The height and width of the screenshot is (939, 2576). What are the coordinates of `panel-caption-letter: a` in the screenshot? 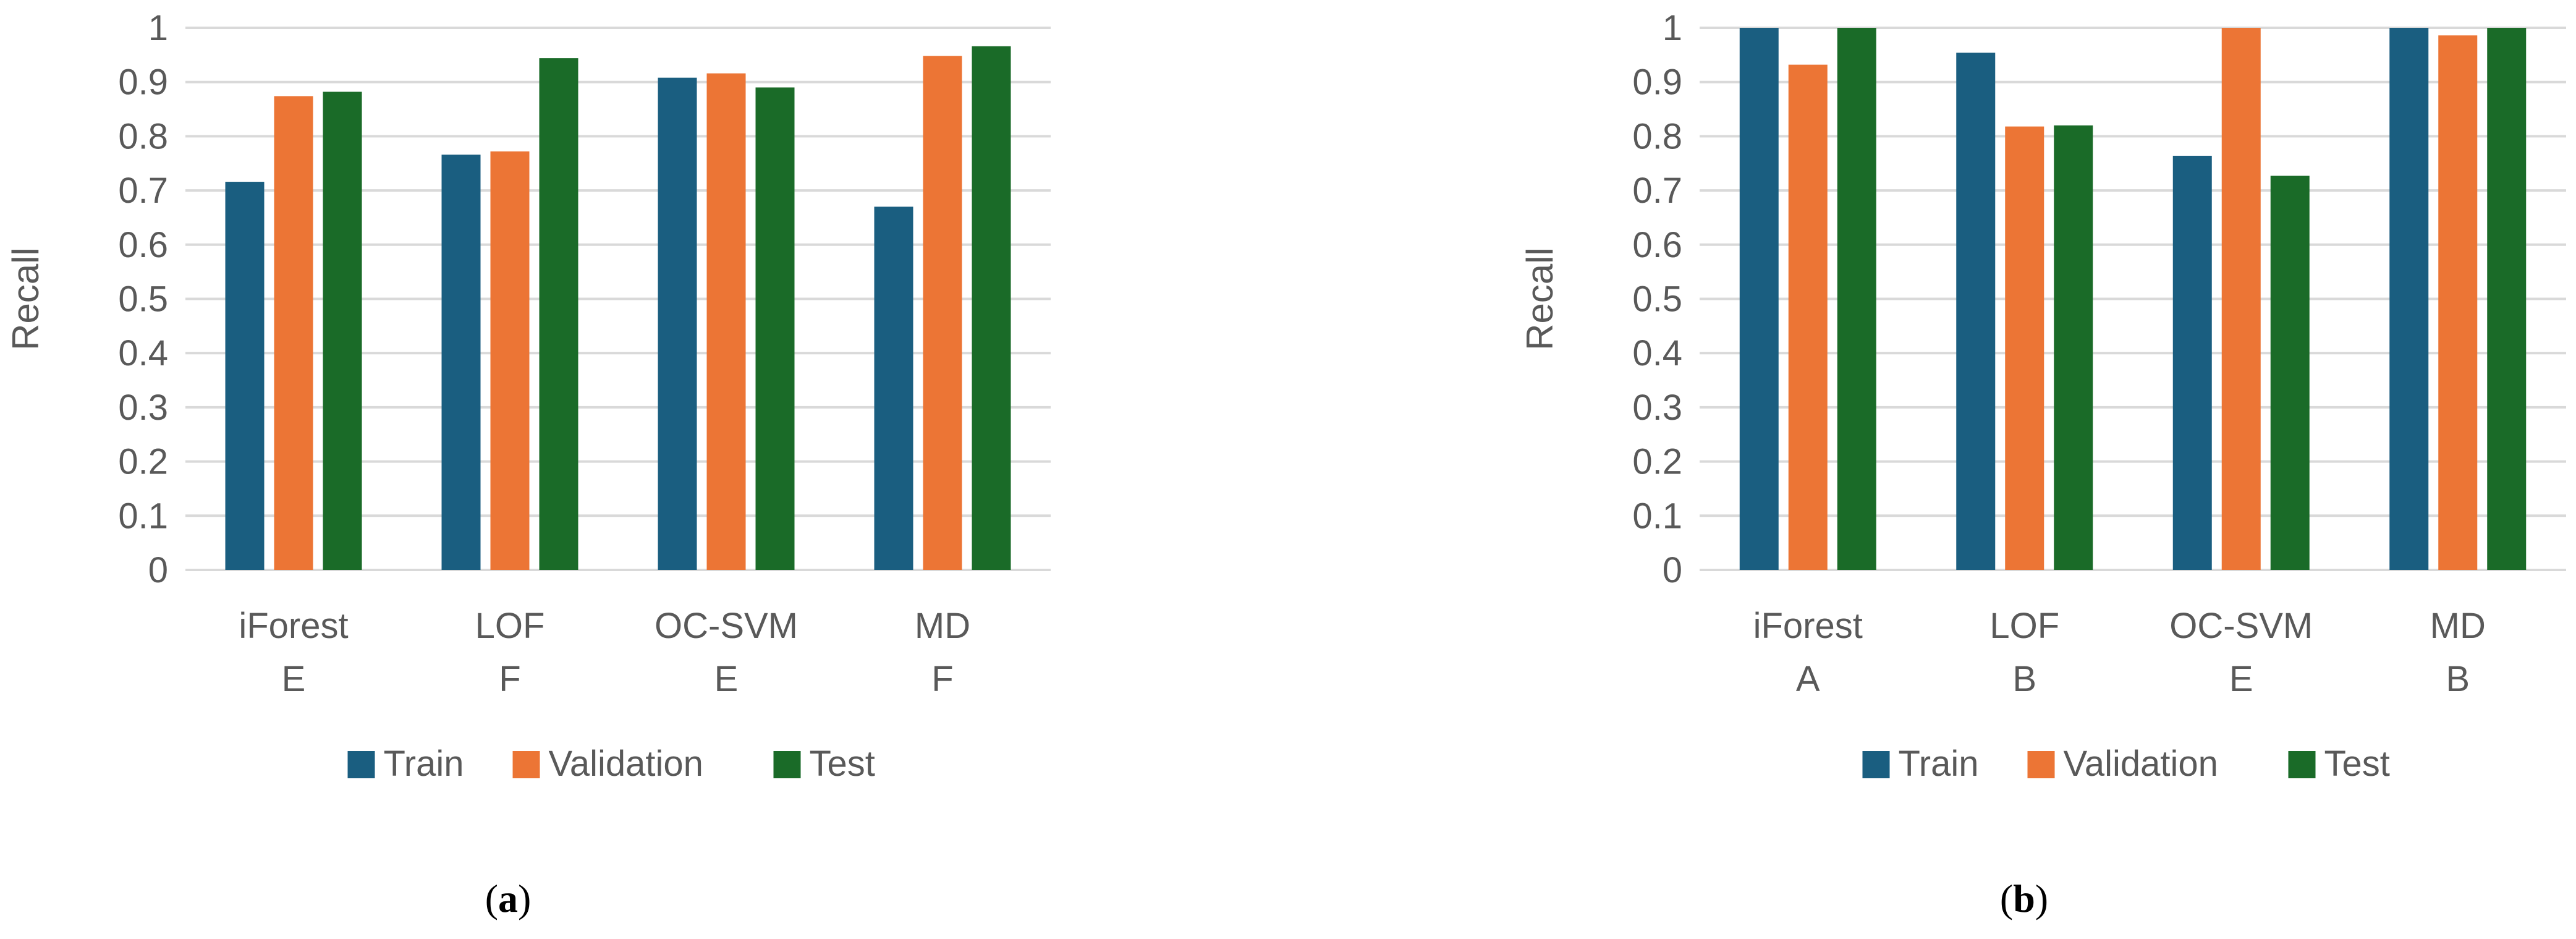 It's located at (508, 898).